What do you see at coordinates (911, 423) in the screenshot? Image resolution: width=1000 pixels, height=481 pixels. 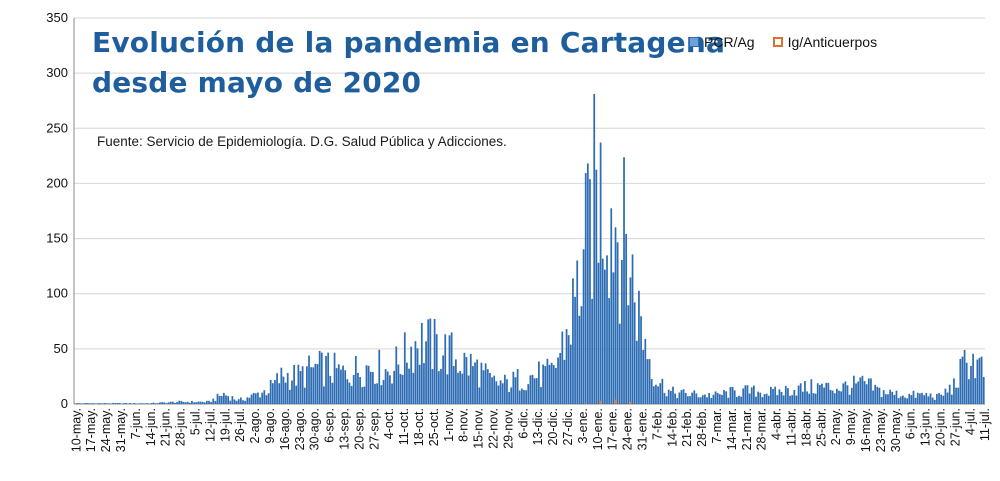 I see `x-tick-label: 6-jun.` at bounding box center [911, 423].